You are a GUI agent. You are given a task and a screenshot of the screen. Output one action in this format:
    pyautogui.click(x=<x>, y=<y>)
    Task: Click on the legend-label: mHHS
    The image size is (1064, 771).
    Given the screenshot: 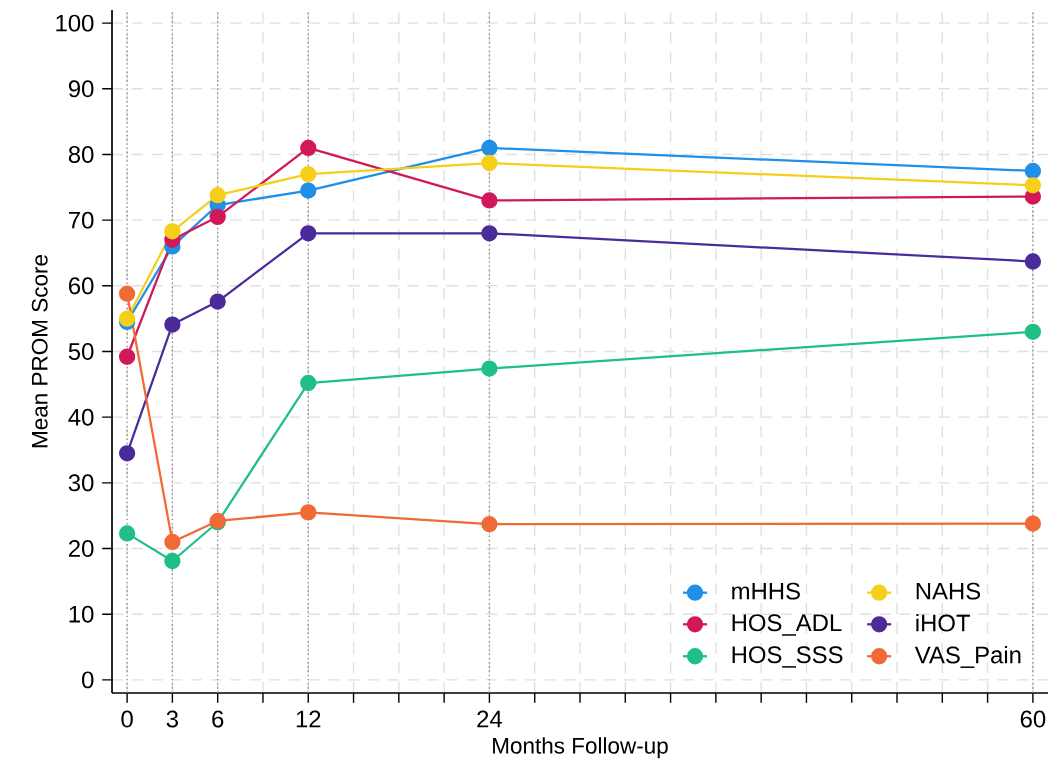 What is the action you would take?
    pyautogui.click(x=766, y=591)
    